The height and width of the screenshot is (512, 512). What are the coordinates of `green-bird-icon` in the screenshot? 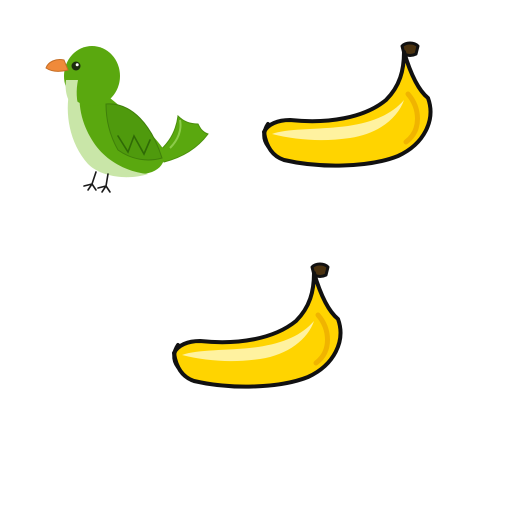 It's located at (127, 119).